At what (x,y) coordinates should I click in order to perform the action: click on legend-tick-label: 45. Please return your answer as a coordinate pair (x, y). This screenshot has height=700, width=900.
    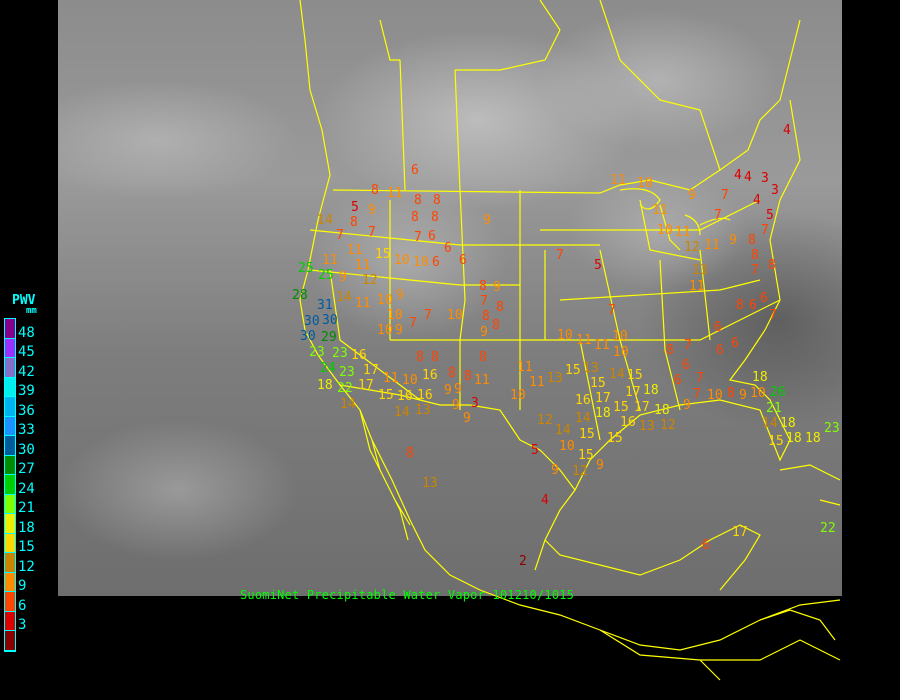
    Looking at the image, I should click on (26, 352).